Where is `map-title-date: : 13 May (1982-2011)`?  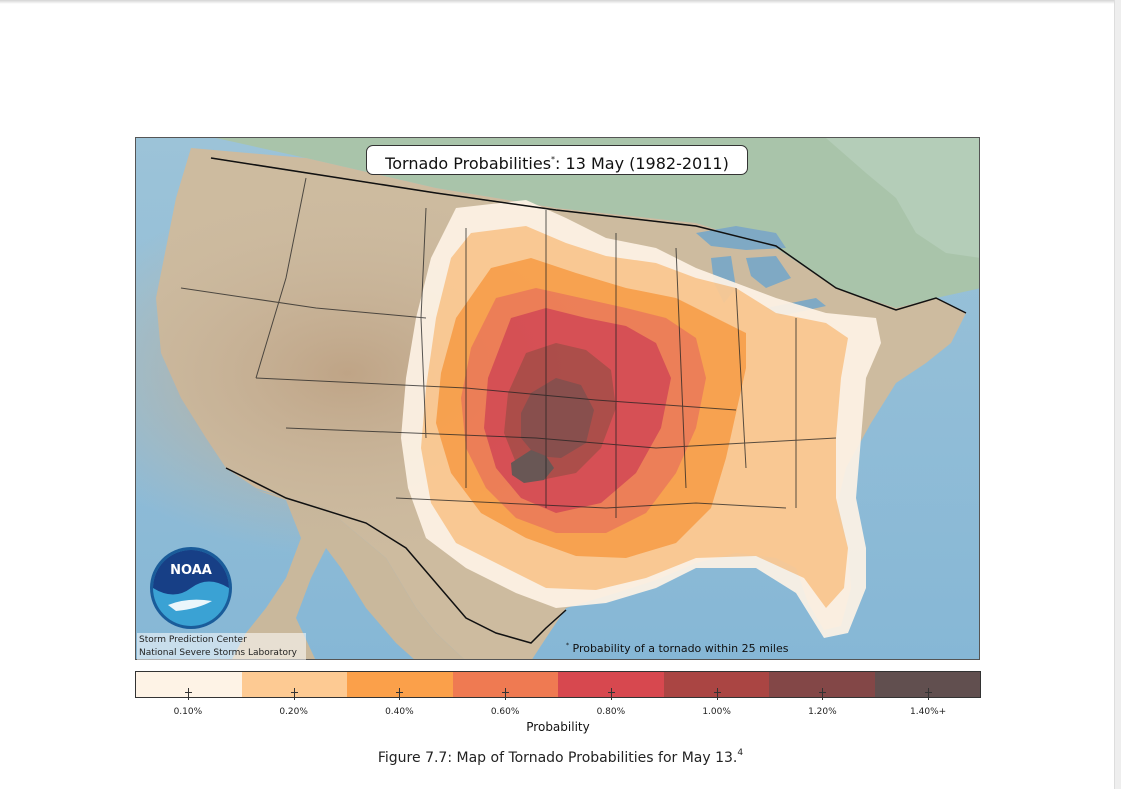 map-title-date: : 13 May (1982-2011) is located at coordinates (642, 163).